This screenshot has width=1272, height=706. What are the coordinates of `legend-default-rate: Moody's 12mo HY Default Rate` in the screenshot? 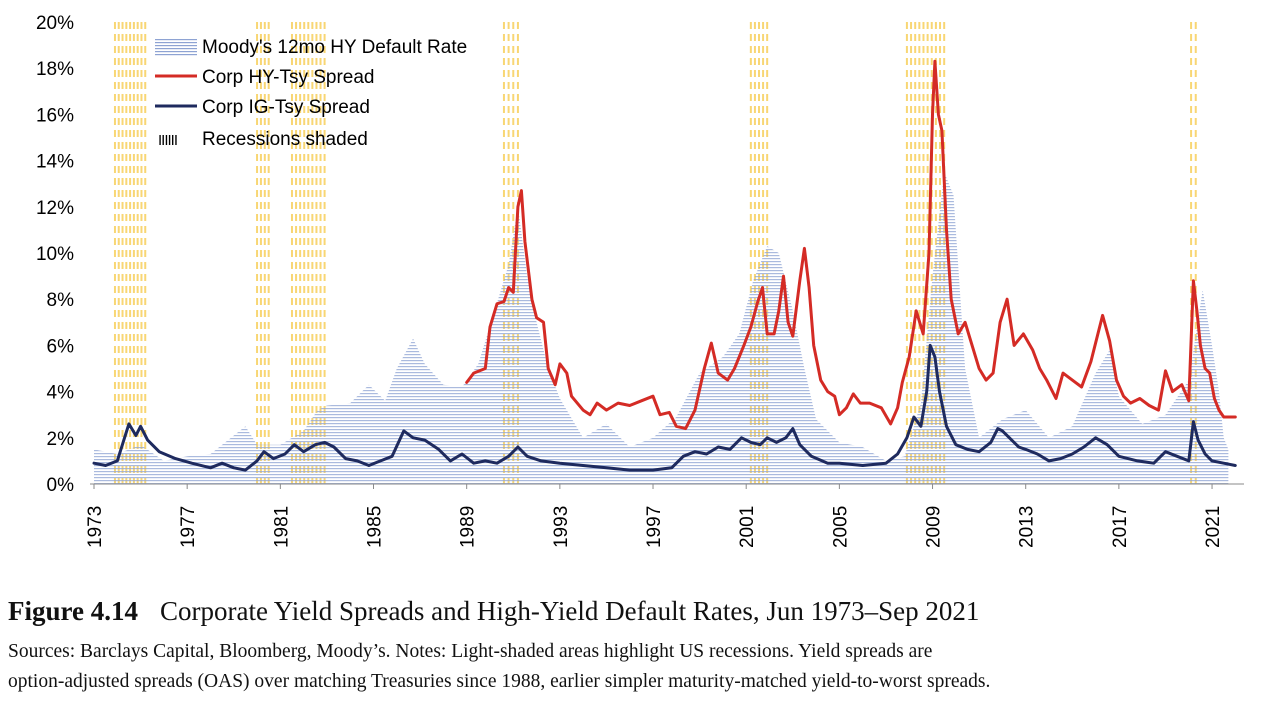 It's located at (311, 47).